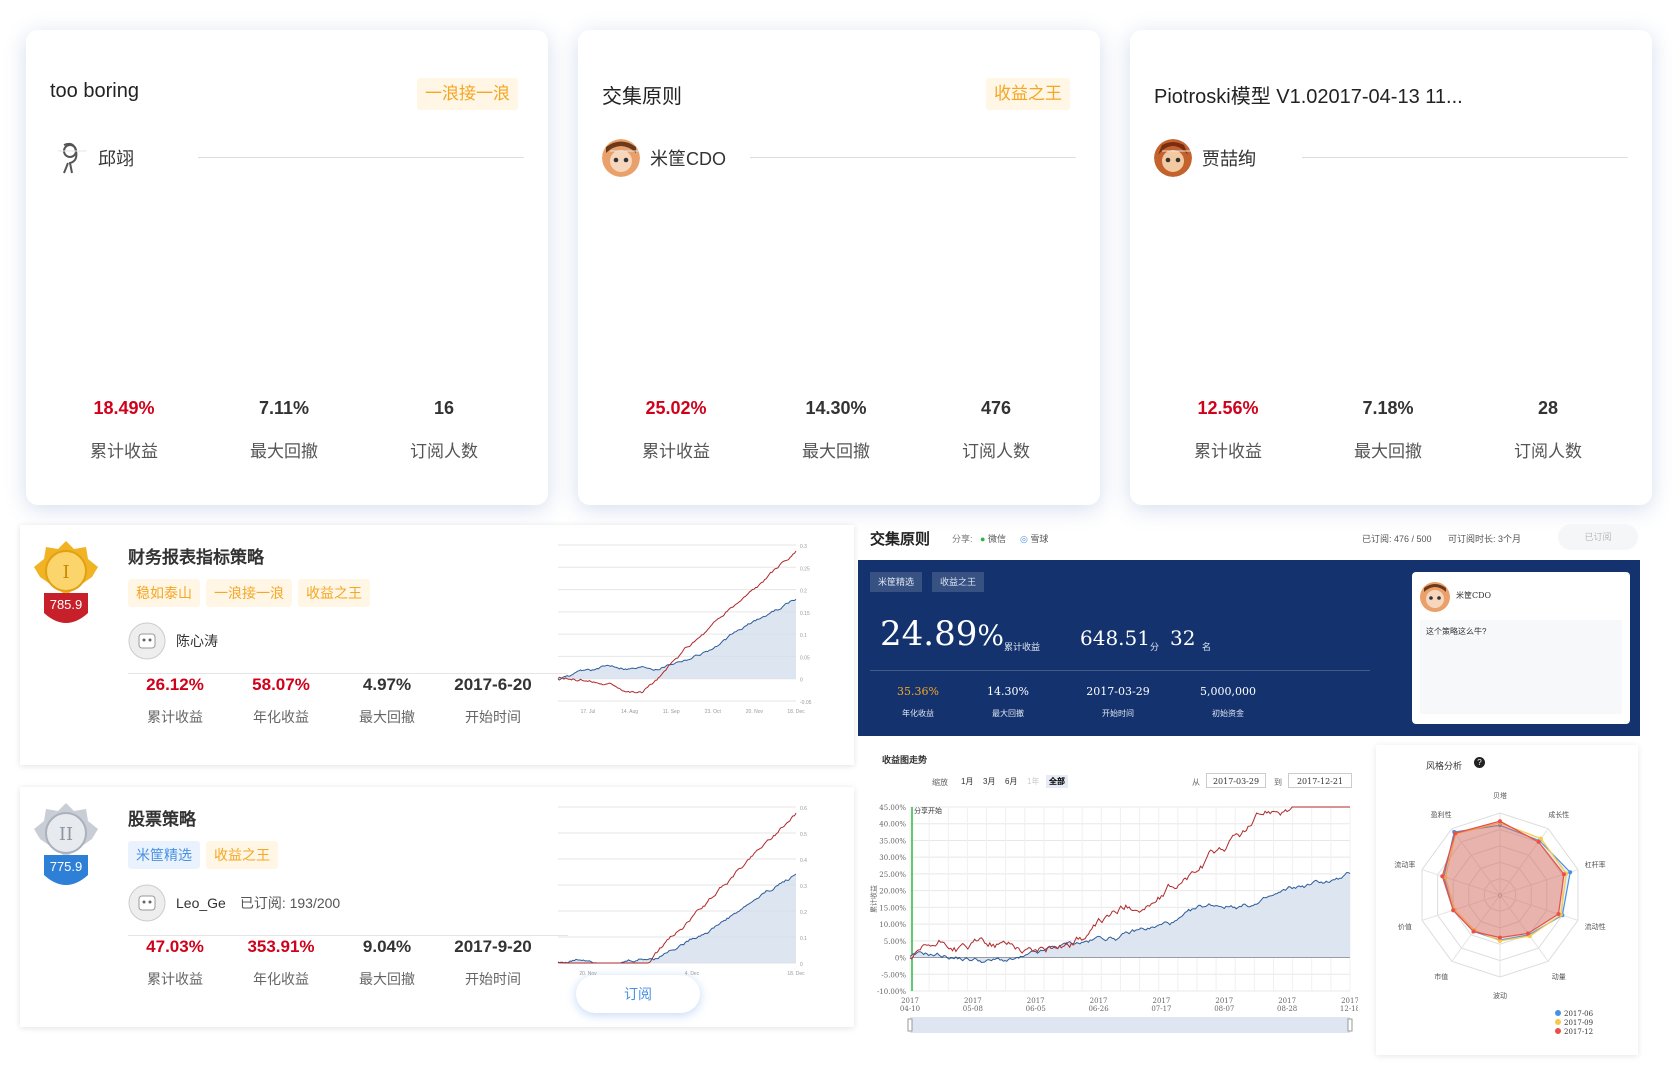 The image size is (1672, 1080). Describe the element at coordinates (1183, 638) in the screenshot. I see `rank: 32` at that location.